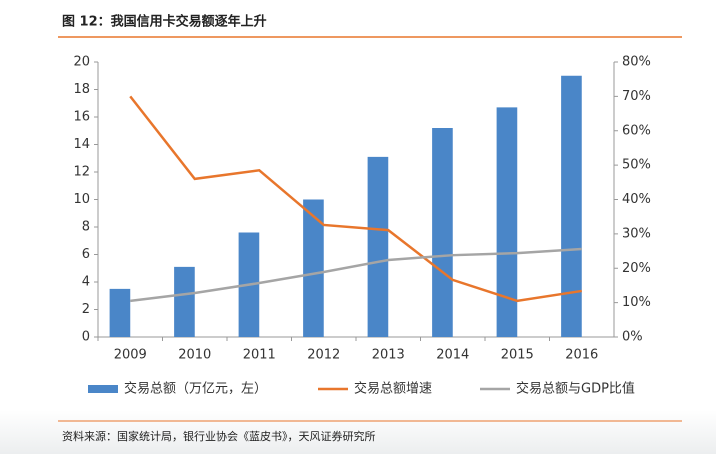  Describe the element at coordinates (636, 233) in the screenshot. I see `y2-tick-label: 30%` at that location.